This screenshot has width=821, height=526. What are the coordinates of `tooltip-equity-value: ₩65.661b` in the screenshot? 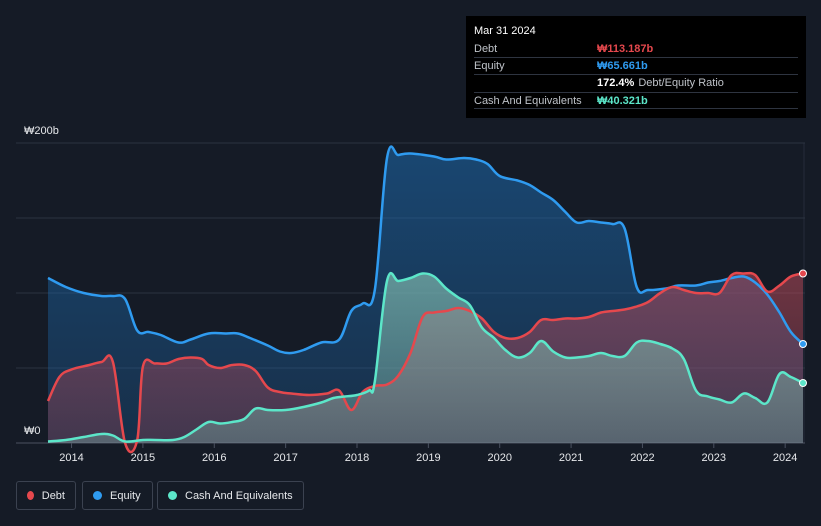 It's located at (622, 66).